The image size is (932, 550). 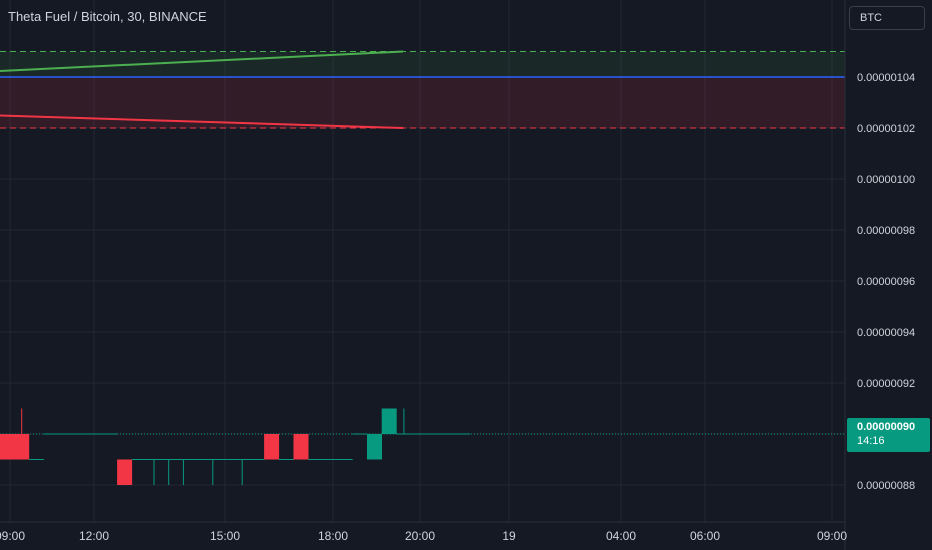 I want to click on x-tick-label: 18:00, so click(x=333, y=536).